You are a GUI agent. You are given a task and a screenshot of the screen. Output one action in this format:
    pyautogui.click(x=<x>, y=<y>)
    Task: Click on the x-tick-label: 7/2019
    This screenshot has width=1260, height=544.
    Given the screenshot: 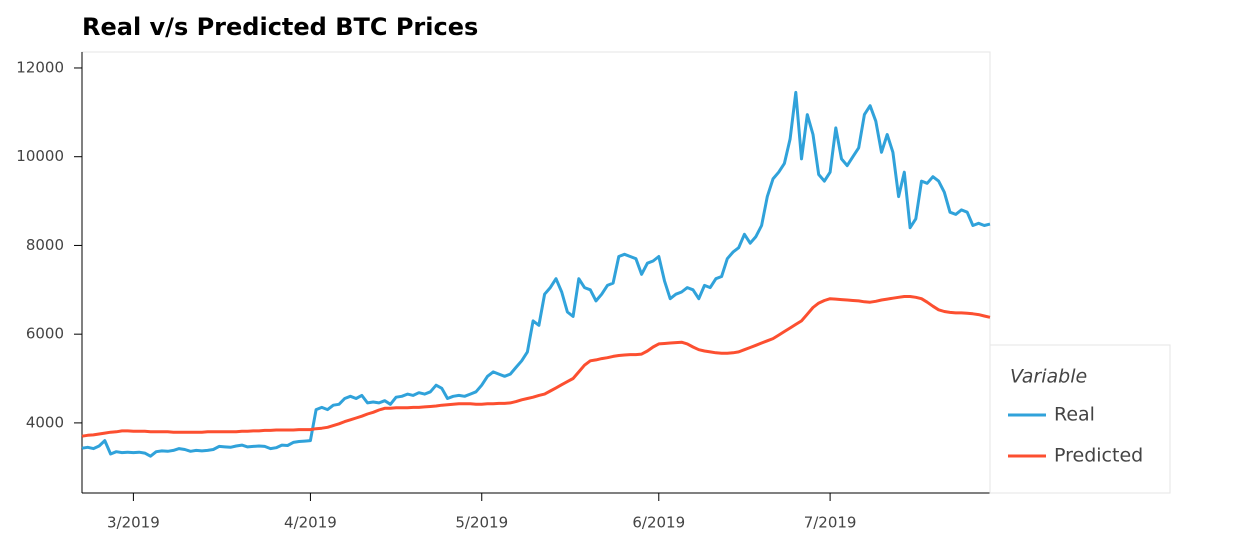 What is the action you would take?
    pyautogui.click(x=830, y=523)
    